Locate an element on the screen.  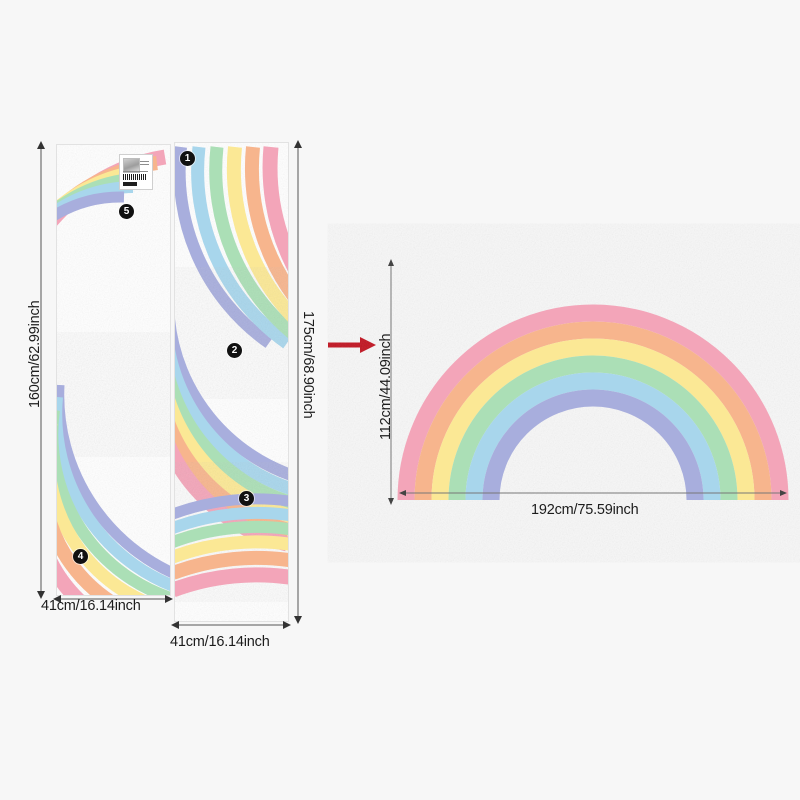
label-thumbnail-icon is located at coordinates (131, 165).